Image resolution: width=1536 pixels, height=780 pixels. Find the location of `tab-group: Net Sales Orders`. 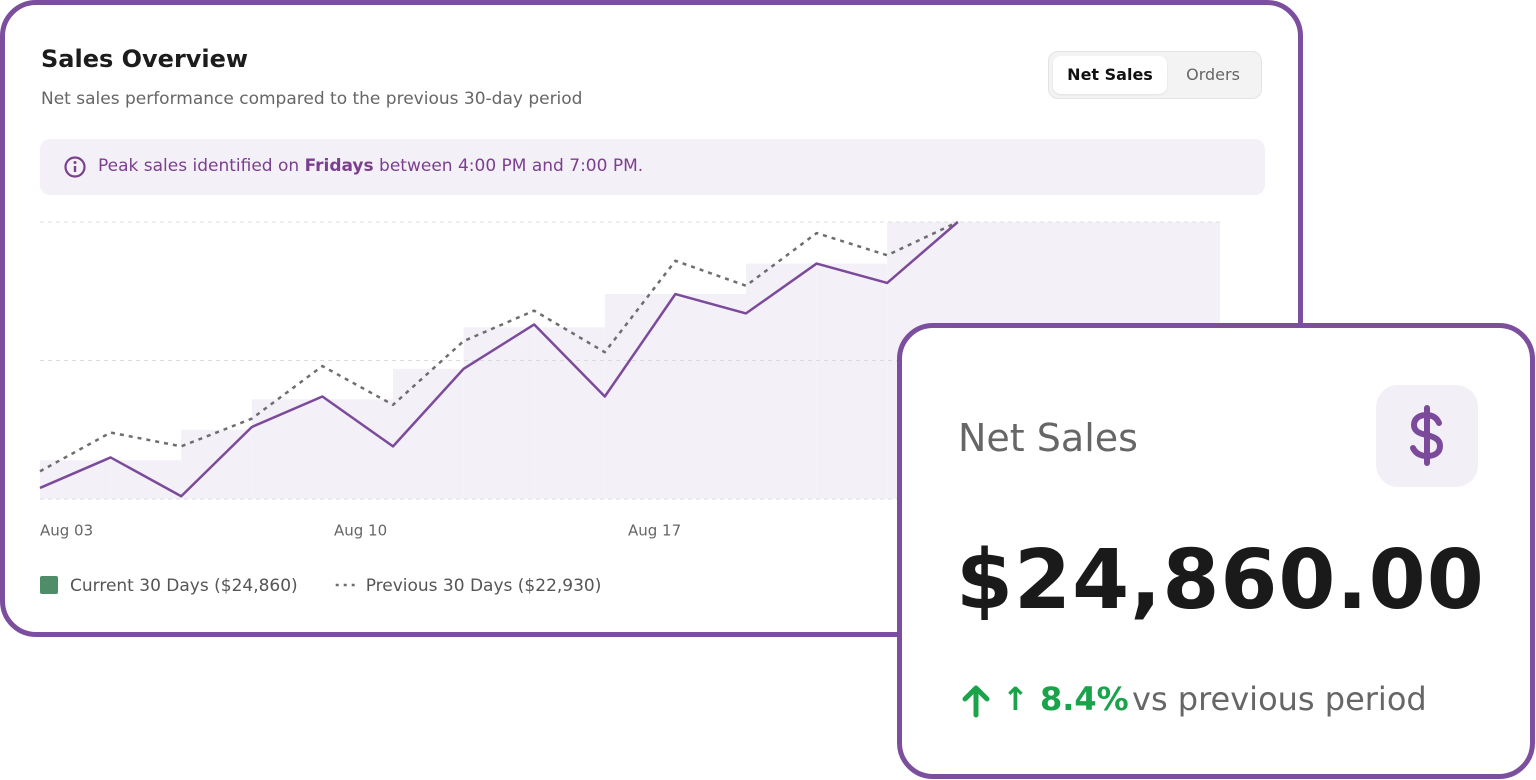

tab-group: Net Sales Orders is located at coordinates (1155, 75).